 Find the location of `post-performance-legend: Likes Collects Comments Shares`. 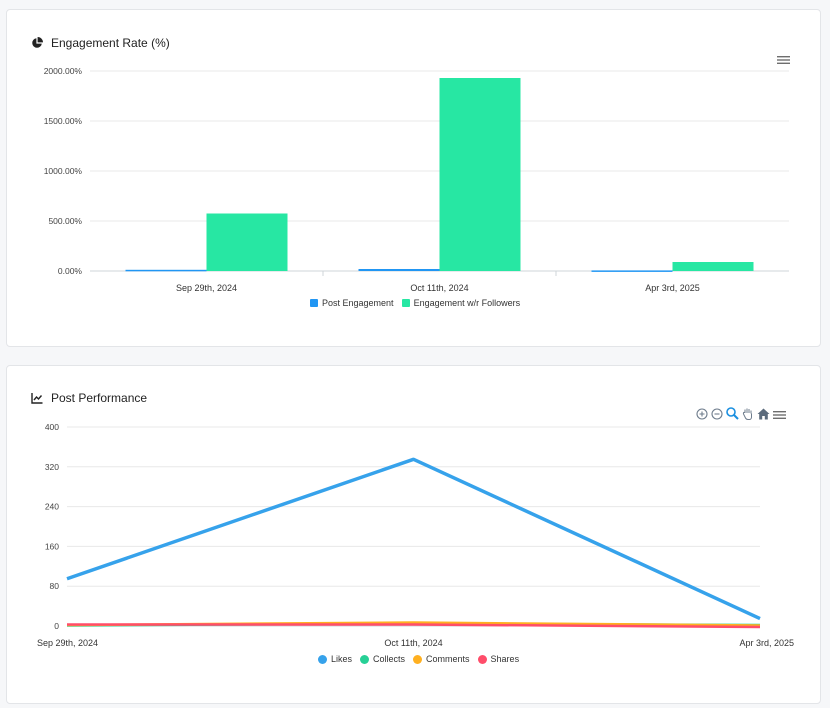

post-performance-legend: Likes Collects Comments Shares is located at coordinates (418, 659).